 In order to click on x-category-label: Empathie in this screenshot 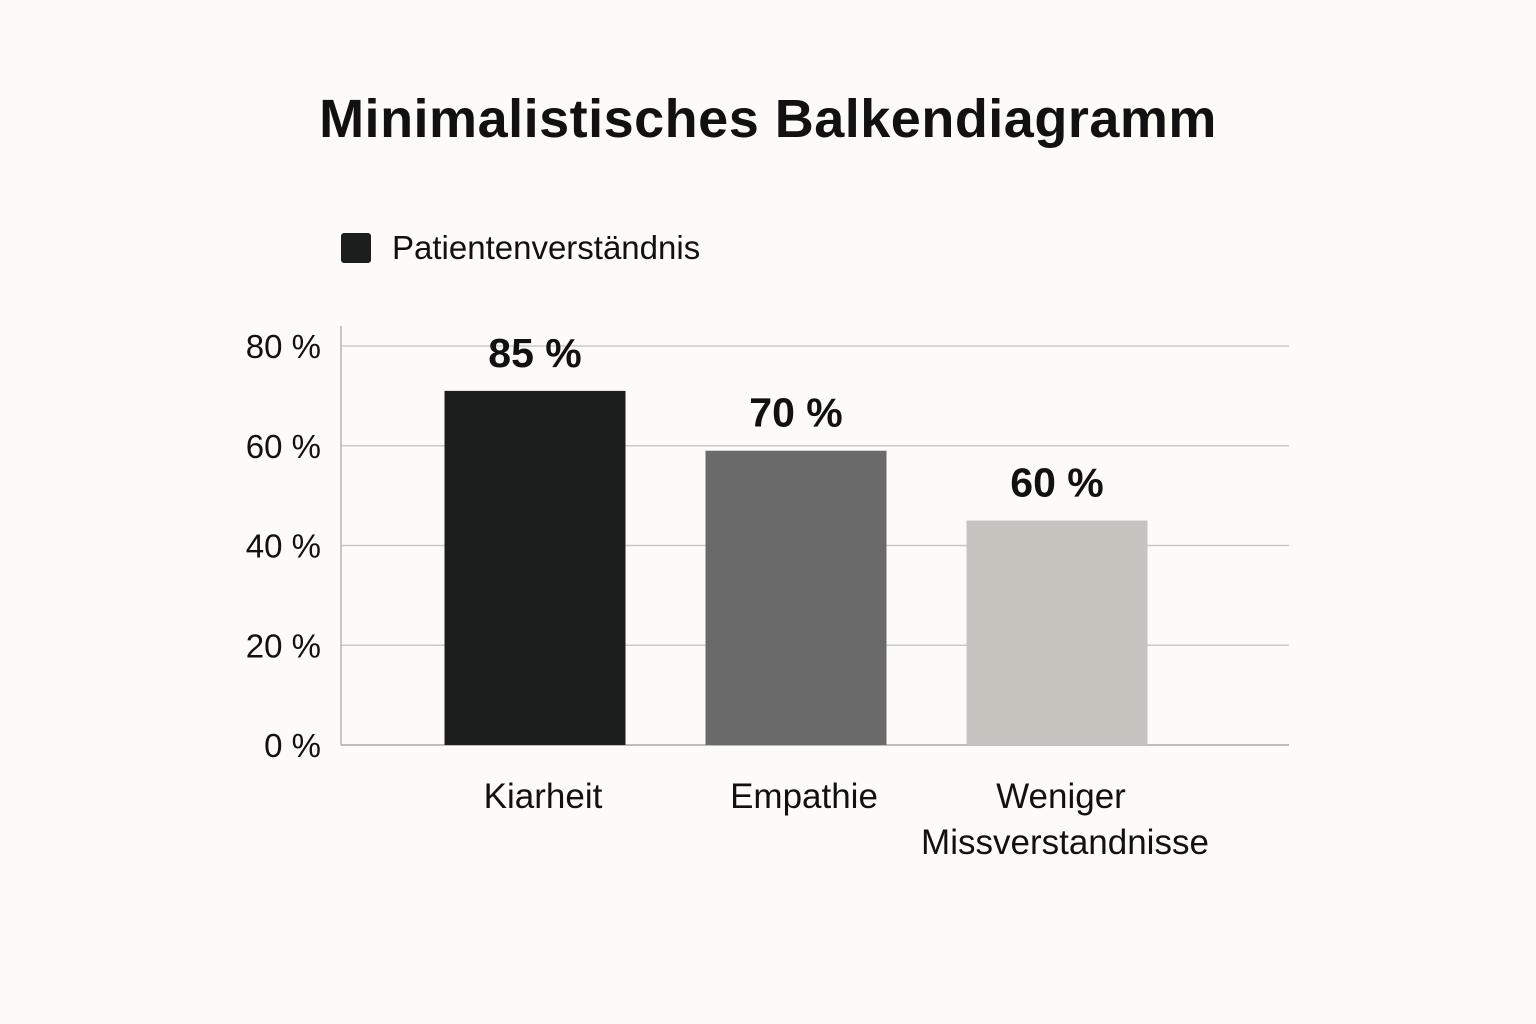, I will do `click(804, 796)`.